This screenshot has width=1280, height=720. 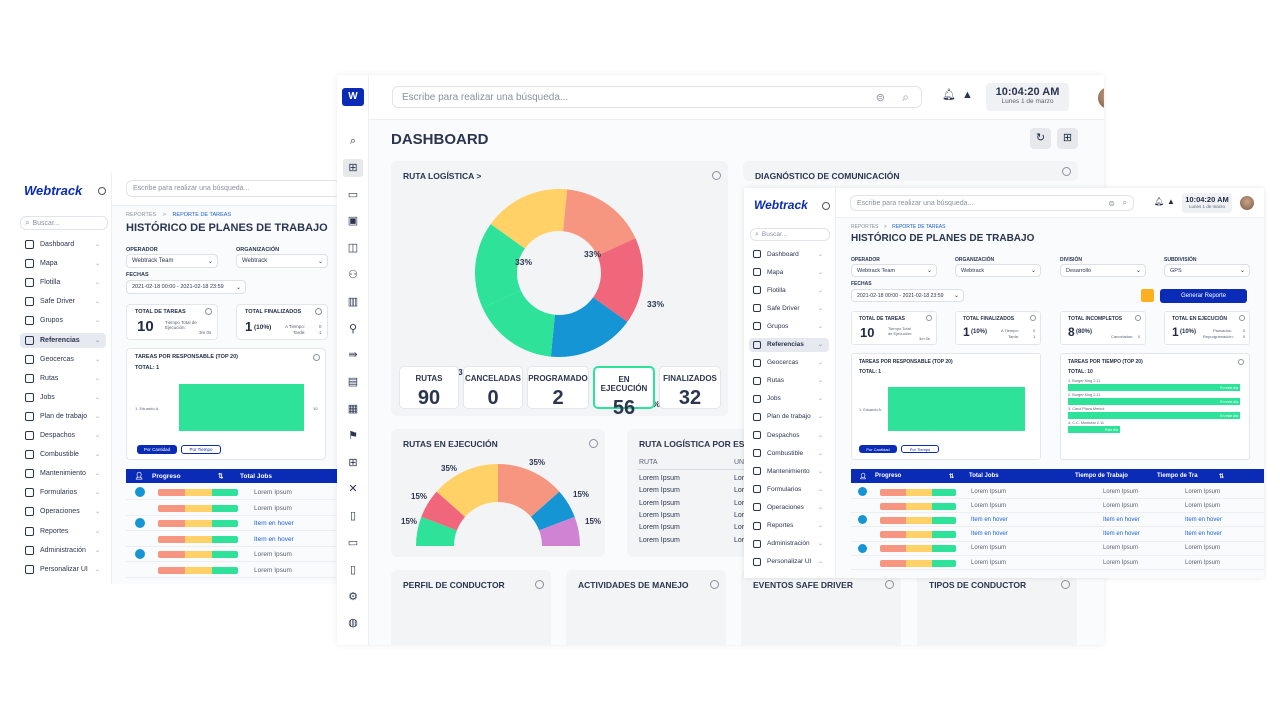 I want to click on filter-select: GPS ⌄, so click(x=1207, y=270).